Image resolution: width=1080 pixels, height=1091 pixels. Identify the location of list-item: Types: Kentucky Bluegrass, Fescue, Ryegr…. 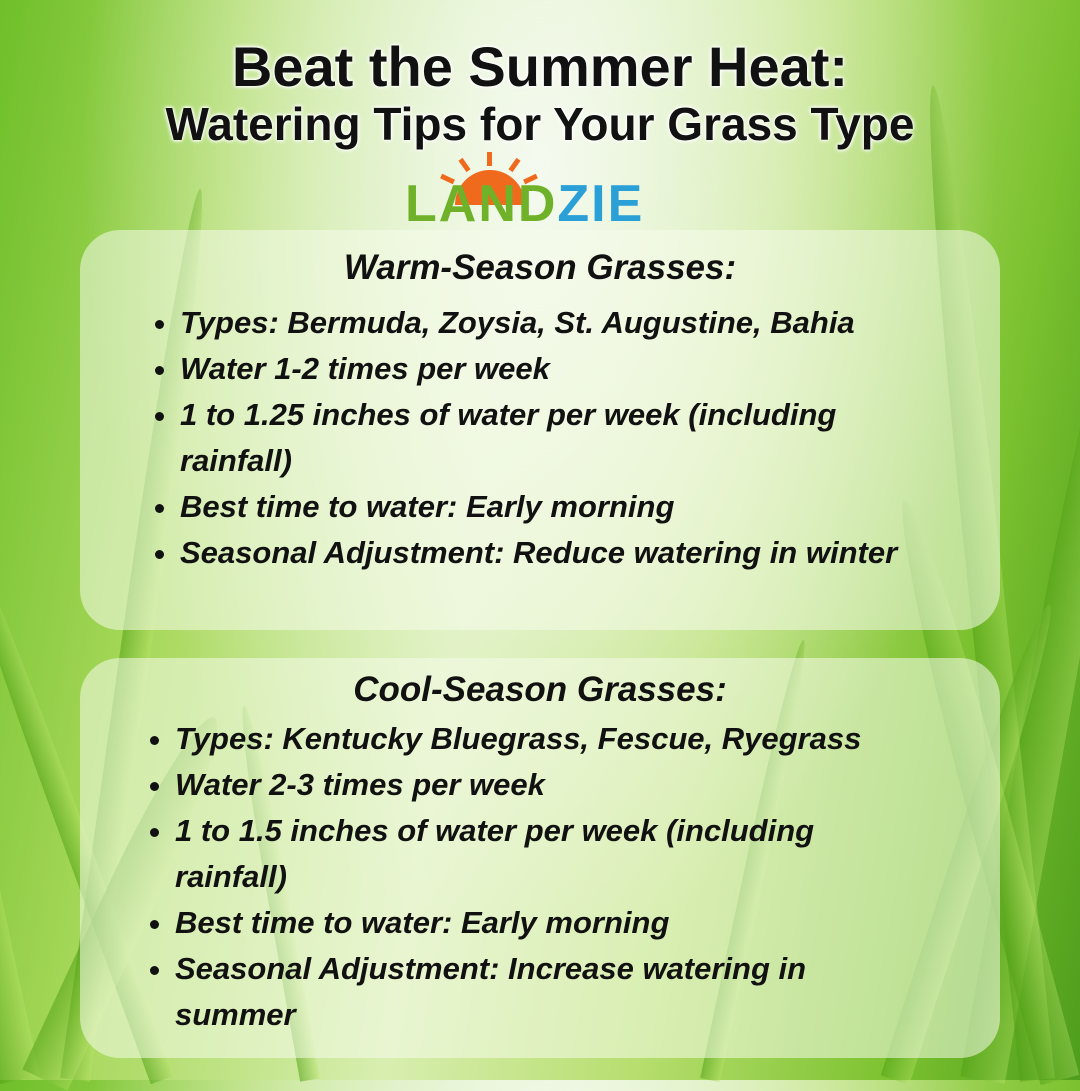
(587, 739).